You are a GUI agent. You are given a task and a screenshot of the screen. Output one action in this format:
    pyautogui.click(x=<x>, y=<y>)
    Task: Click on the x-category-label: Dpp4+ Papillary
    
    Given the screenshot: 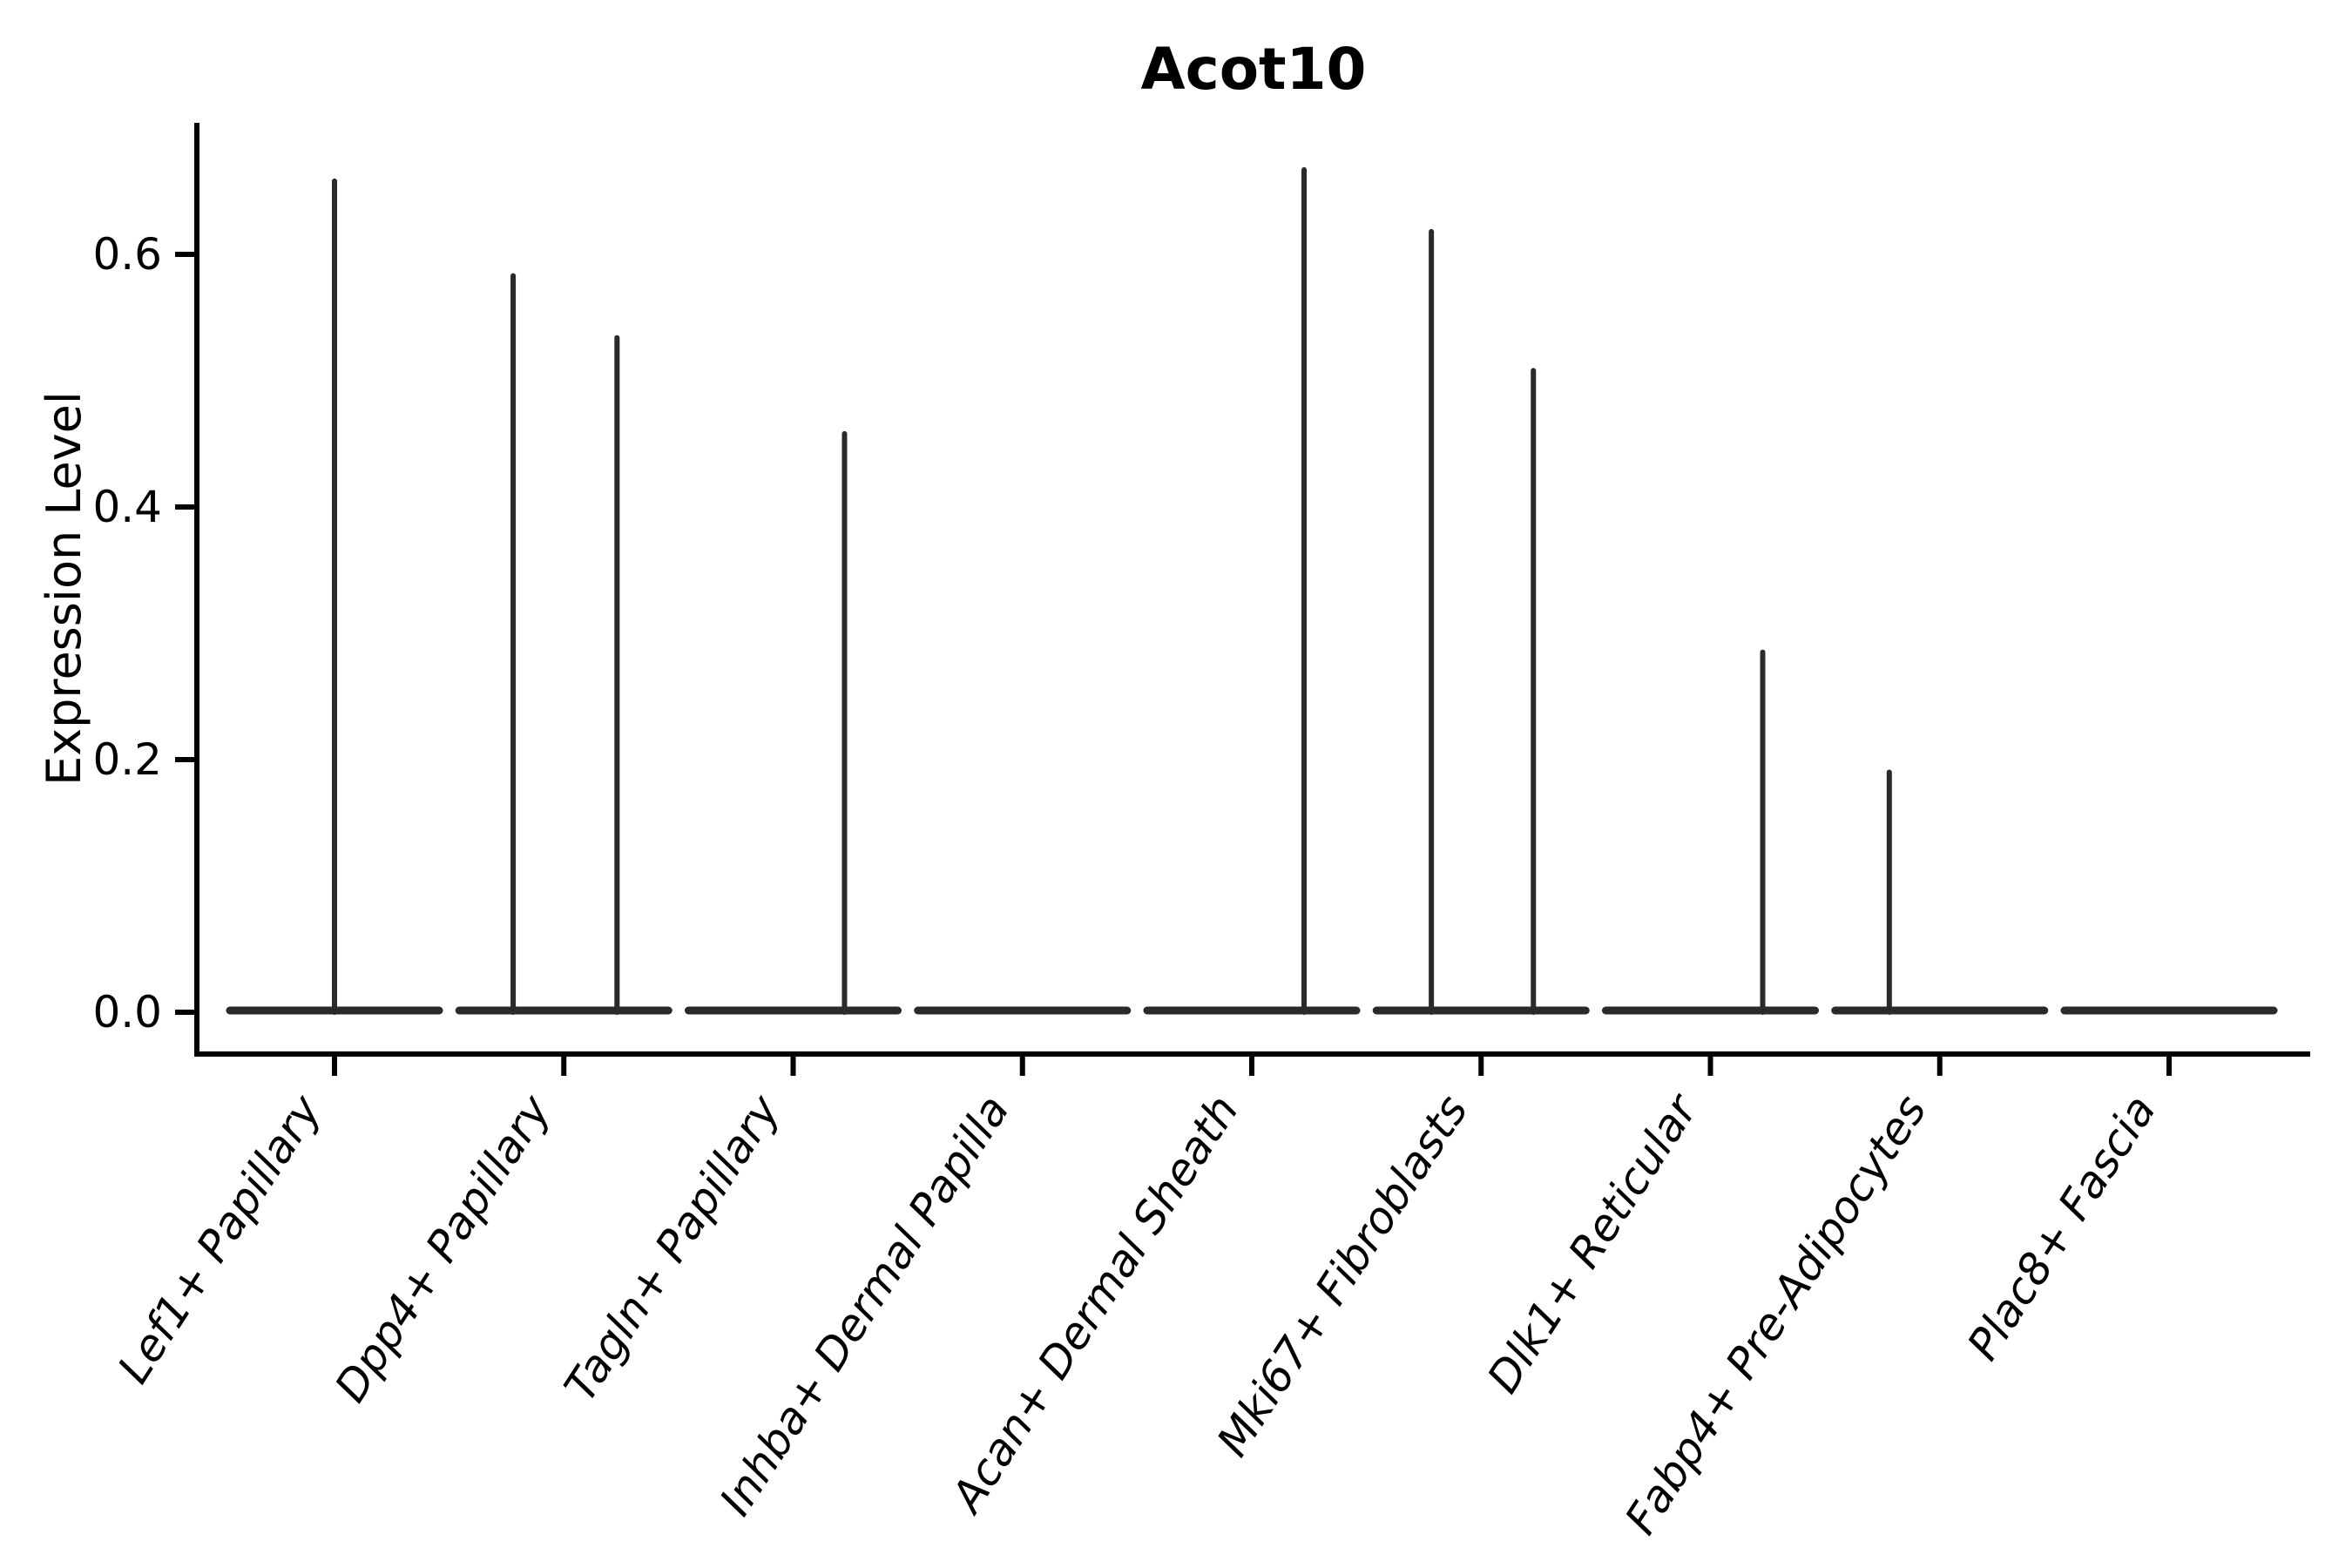 What is the action you would take?
    pyautogui.click(x=443, y=1248)
    